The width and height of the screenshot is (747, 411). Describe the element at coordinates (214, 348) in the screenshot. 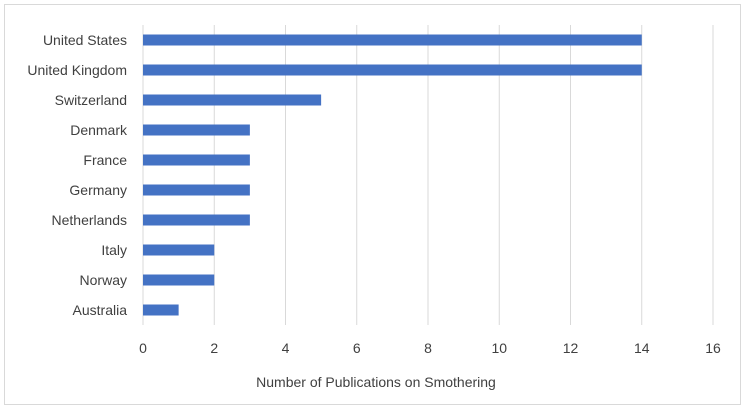

I see `x-tick-label: 2` at that location.